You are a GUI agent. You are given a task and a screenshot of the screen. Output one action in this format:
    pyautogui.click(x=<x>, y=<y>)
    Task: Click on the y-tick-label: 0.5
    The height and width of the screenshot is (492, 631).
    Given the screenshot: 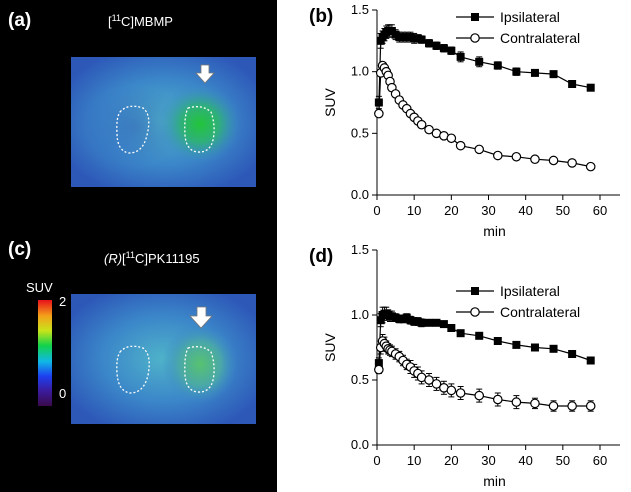 What is the action you would take?
    pyautogui.click(x=360, y=132)
    